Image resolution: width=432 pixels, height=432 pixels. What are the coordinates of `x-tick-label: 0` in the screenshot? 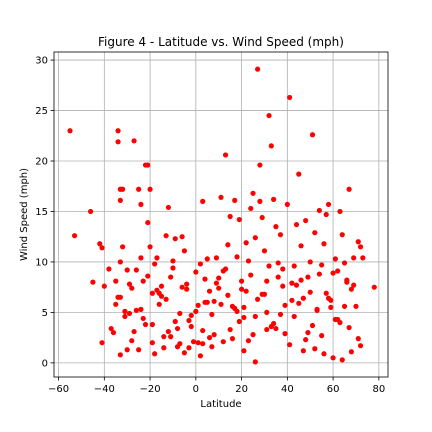 It's located at (196, 389).